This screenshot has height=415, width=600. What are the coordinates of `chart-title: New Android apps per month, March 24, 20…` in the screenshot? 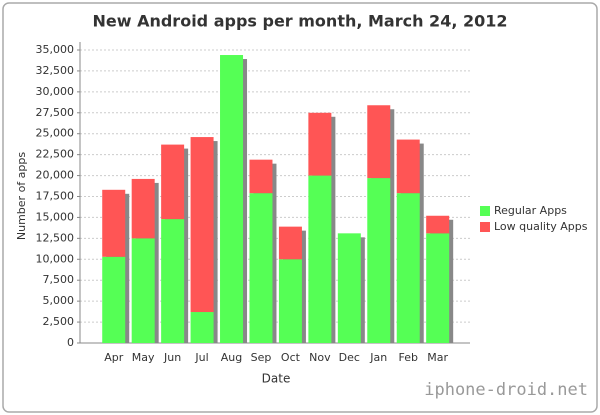 It's located at (299, 21).